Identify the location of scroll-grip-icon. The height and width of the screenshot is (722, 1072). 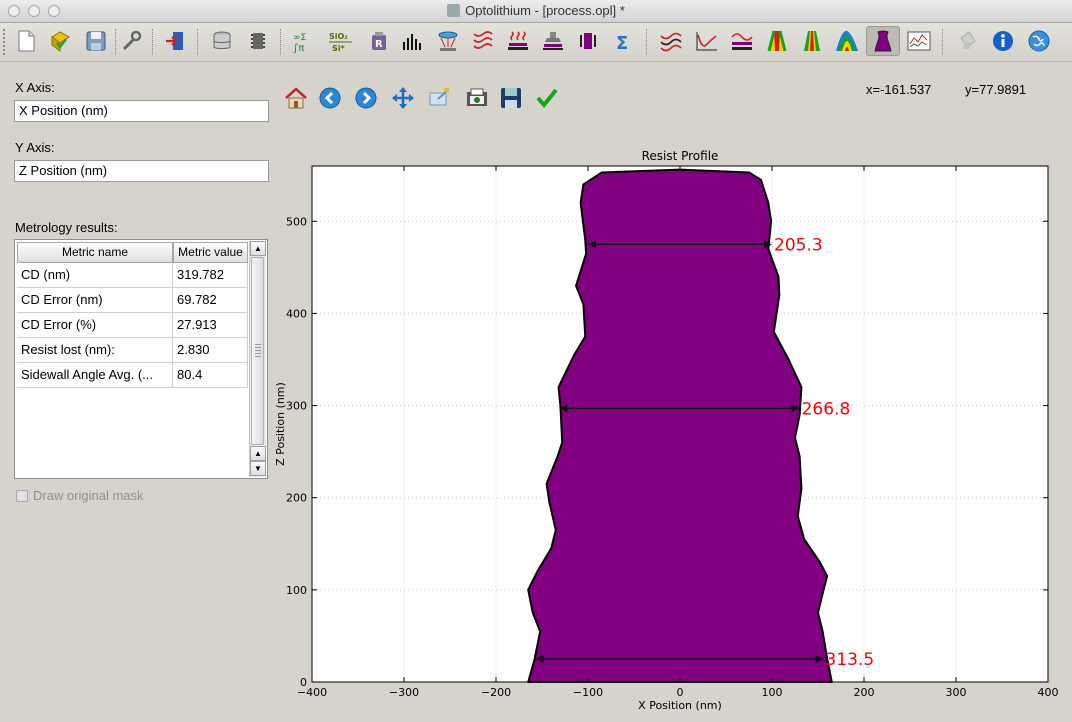
(258, 351).